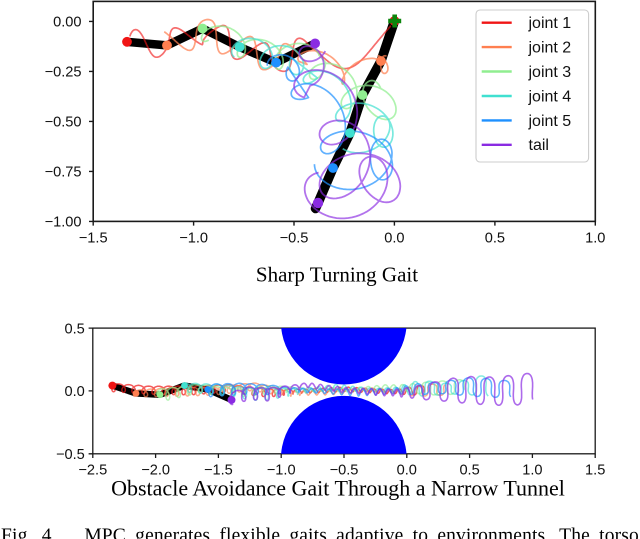  What do you see at coordinates (63, 223) in the screenshot?
I see `svg-text: −1.00` at bounding box center [63, 223].